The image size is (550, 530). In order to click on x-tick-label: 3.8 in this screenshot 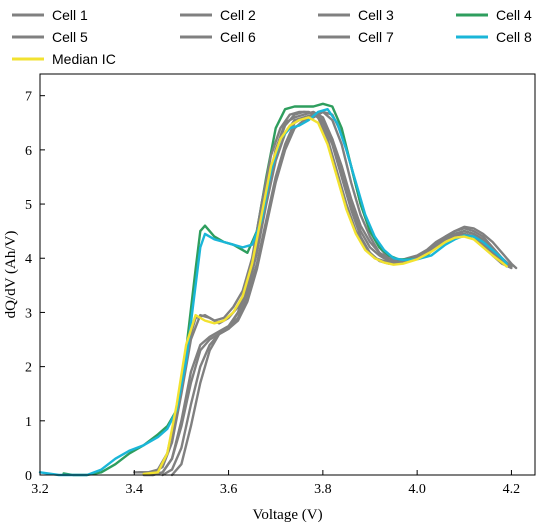, I will do `click(323, 489)`.